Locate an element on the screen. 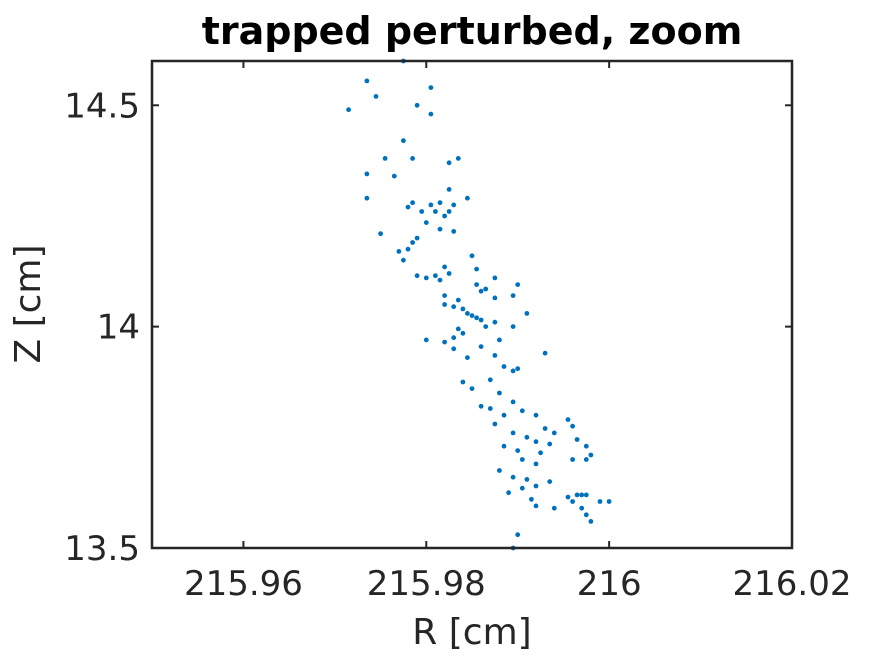 This screenshot has width=875, height=656. y-tick-label: 14.5 is located at coordinates (102, 106).